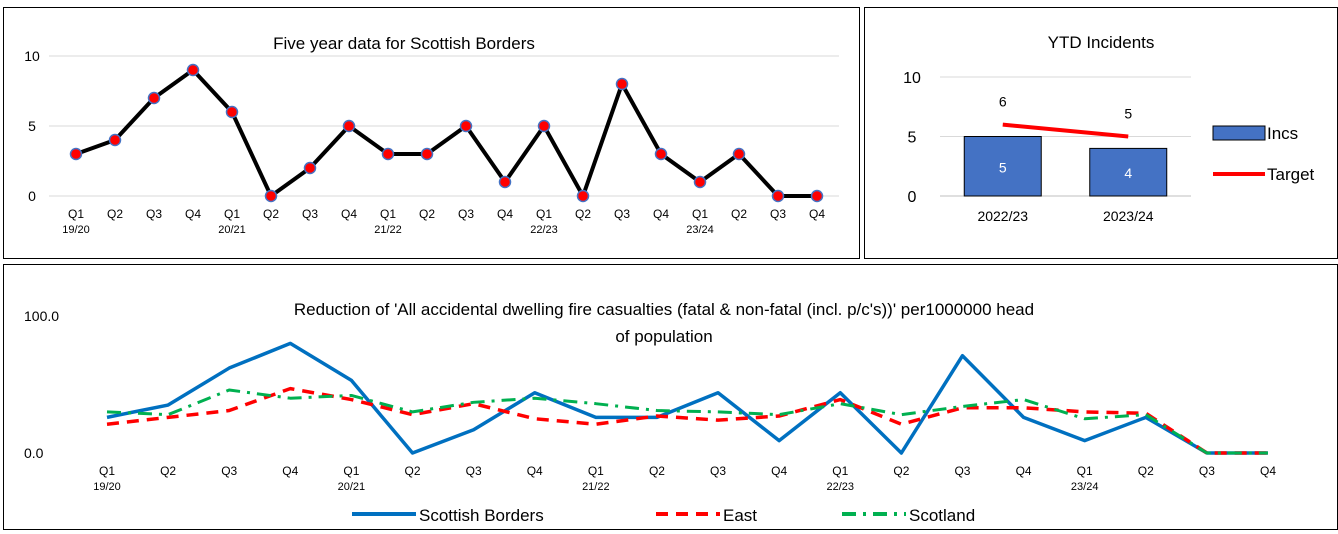 Image resolution: width=1338 pixels, height=534 pixels. I want to click on x-tick-label: 2022/23, so click(1002, 216).